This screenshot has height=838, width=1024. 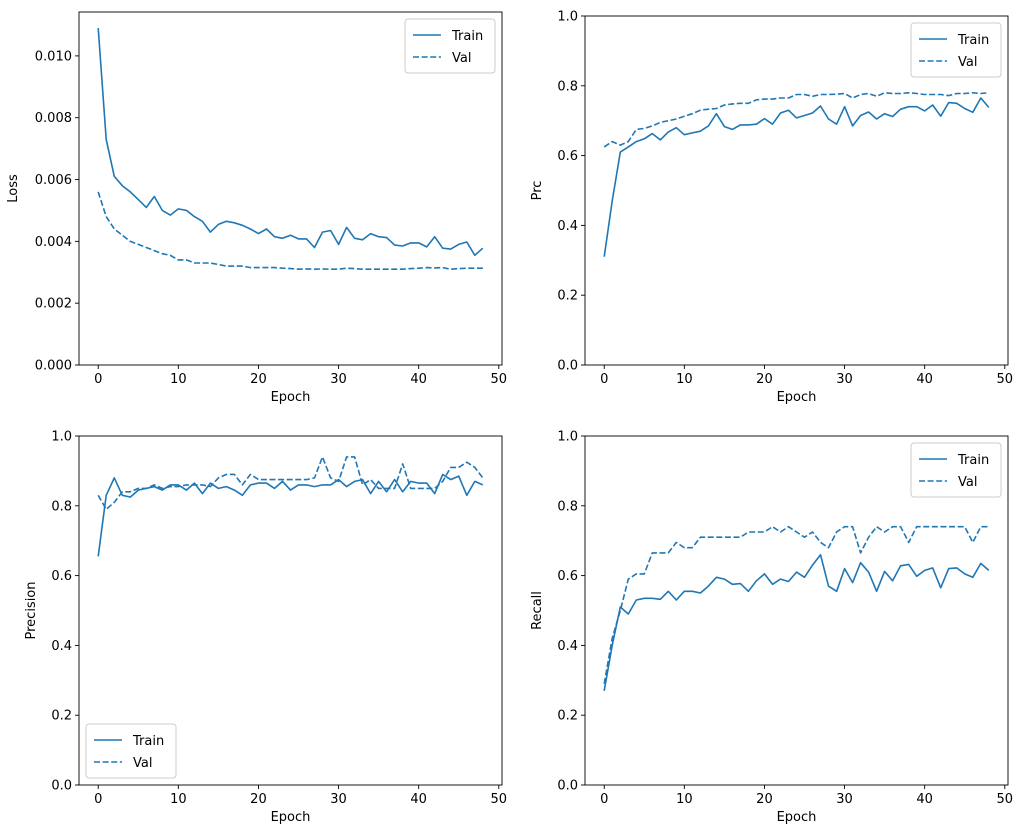 I want to click on y-axis-label: Recall, so click(x=537, y=610).